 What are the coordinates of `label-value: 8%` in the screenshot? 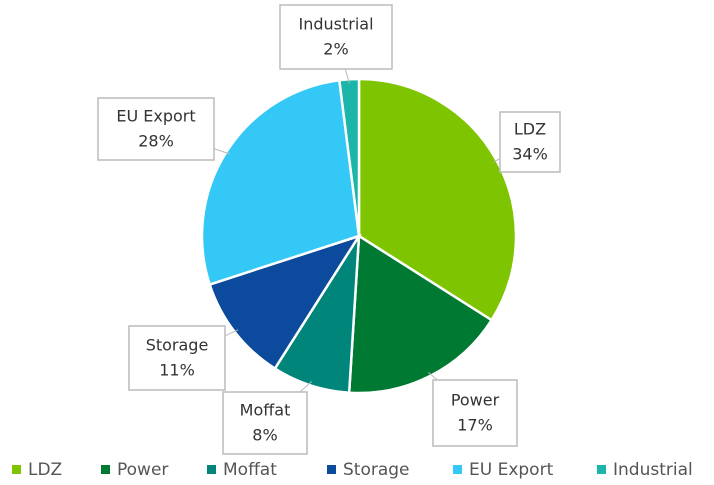 It's located at (264, 435).